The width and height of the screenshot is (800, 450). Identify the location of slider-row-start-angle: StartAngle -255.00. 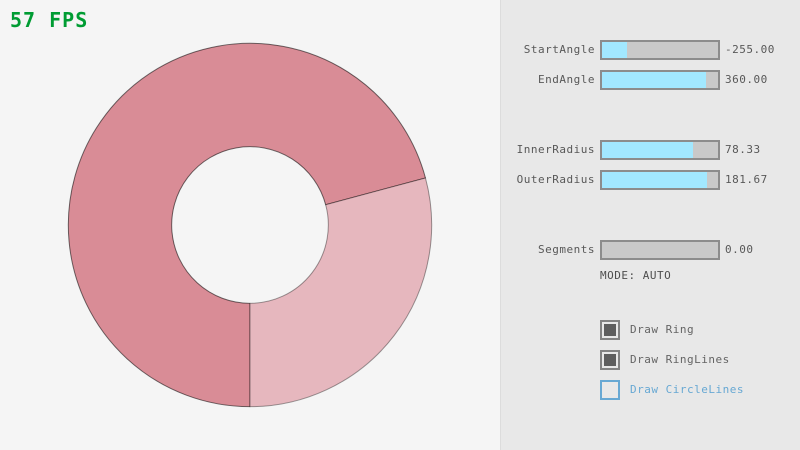
(650, 50).